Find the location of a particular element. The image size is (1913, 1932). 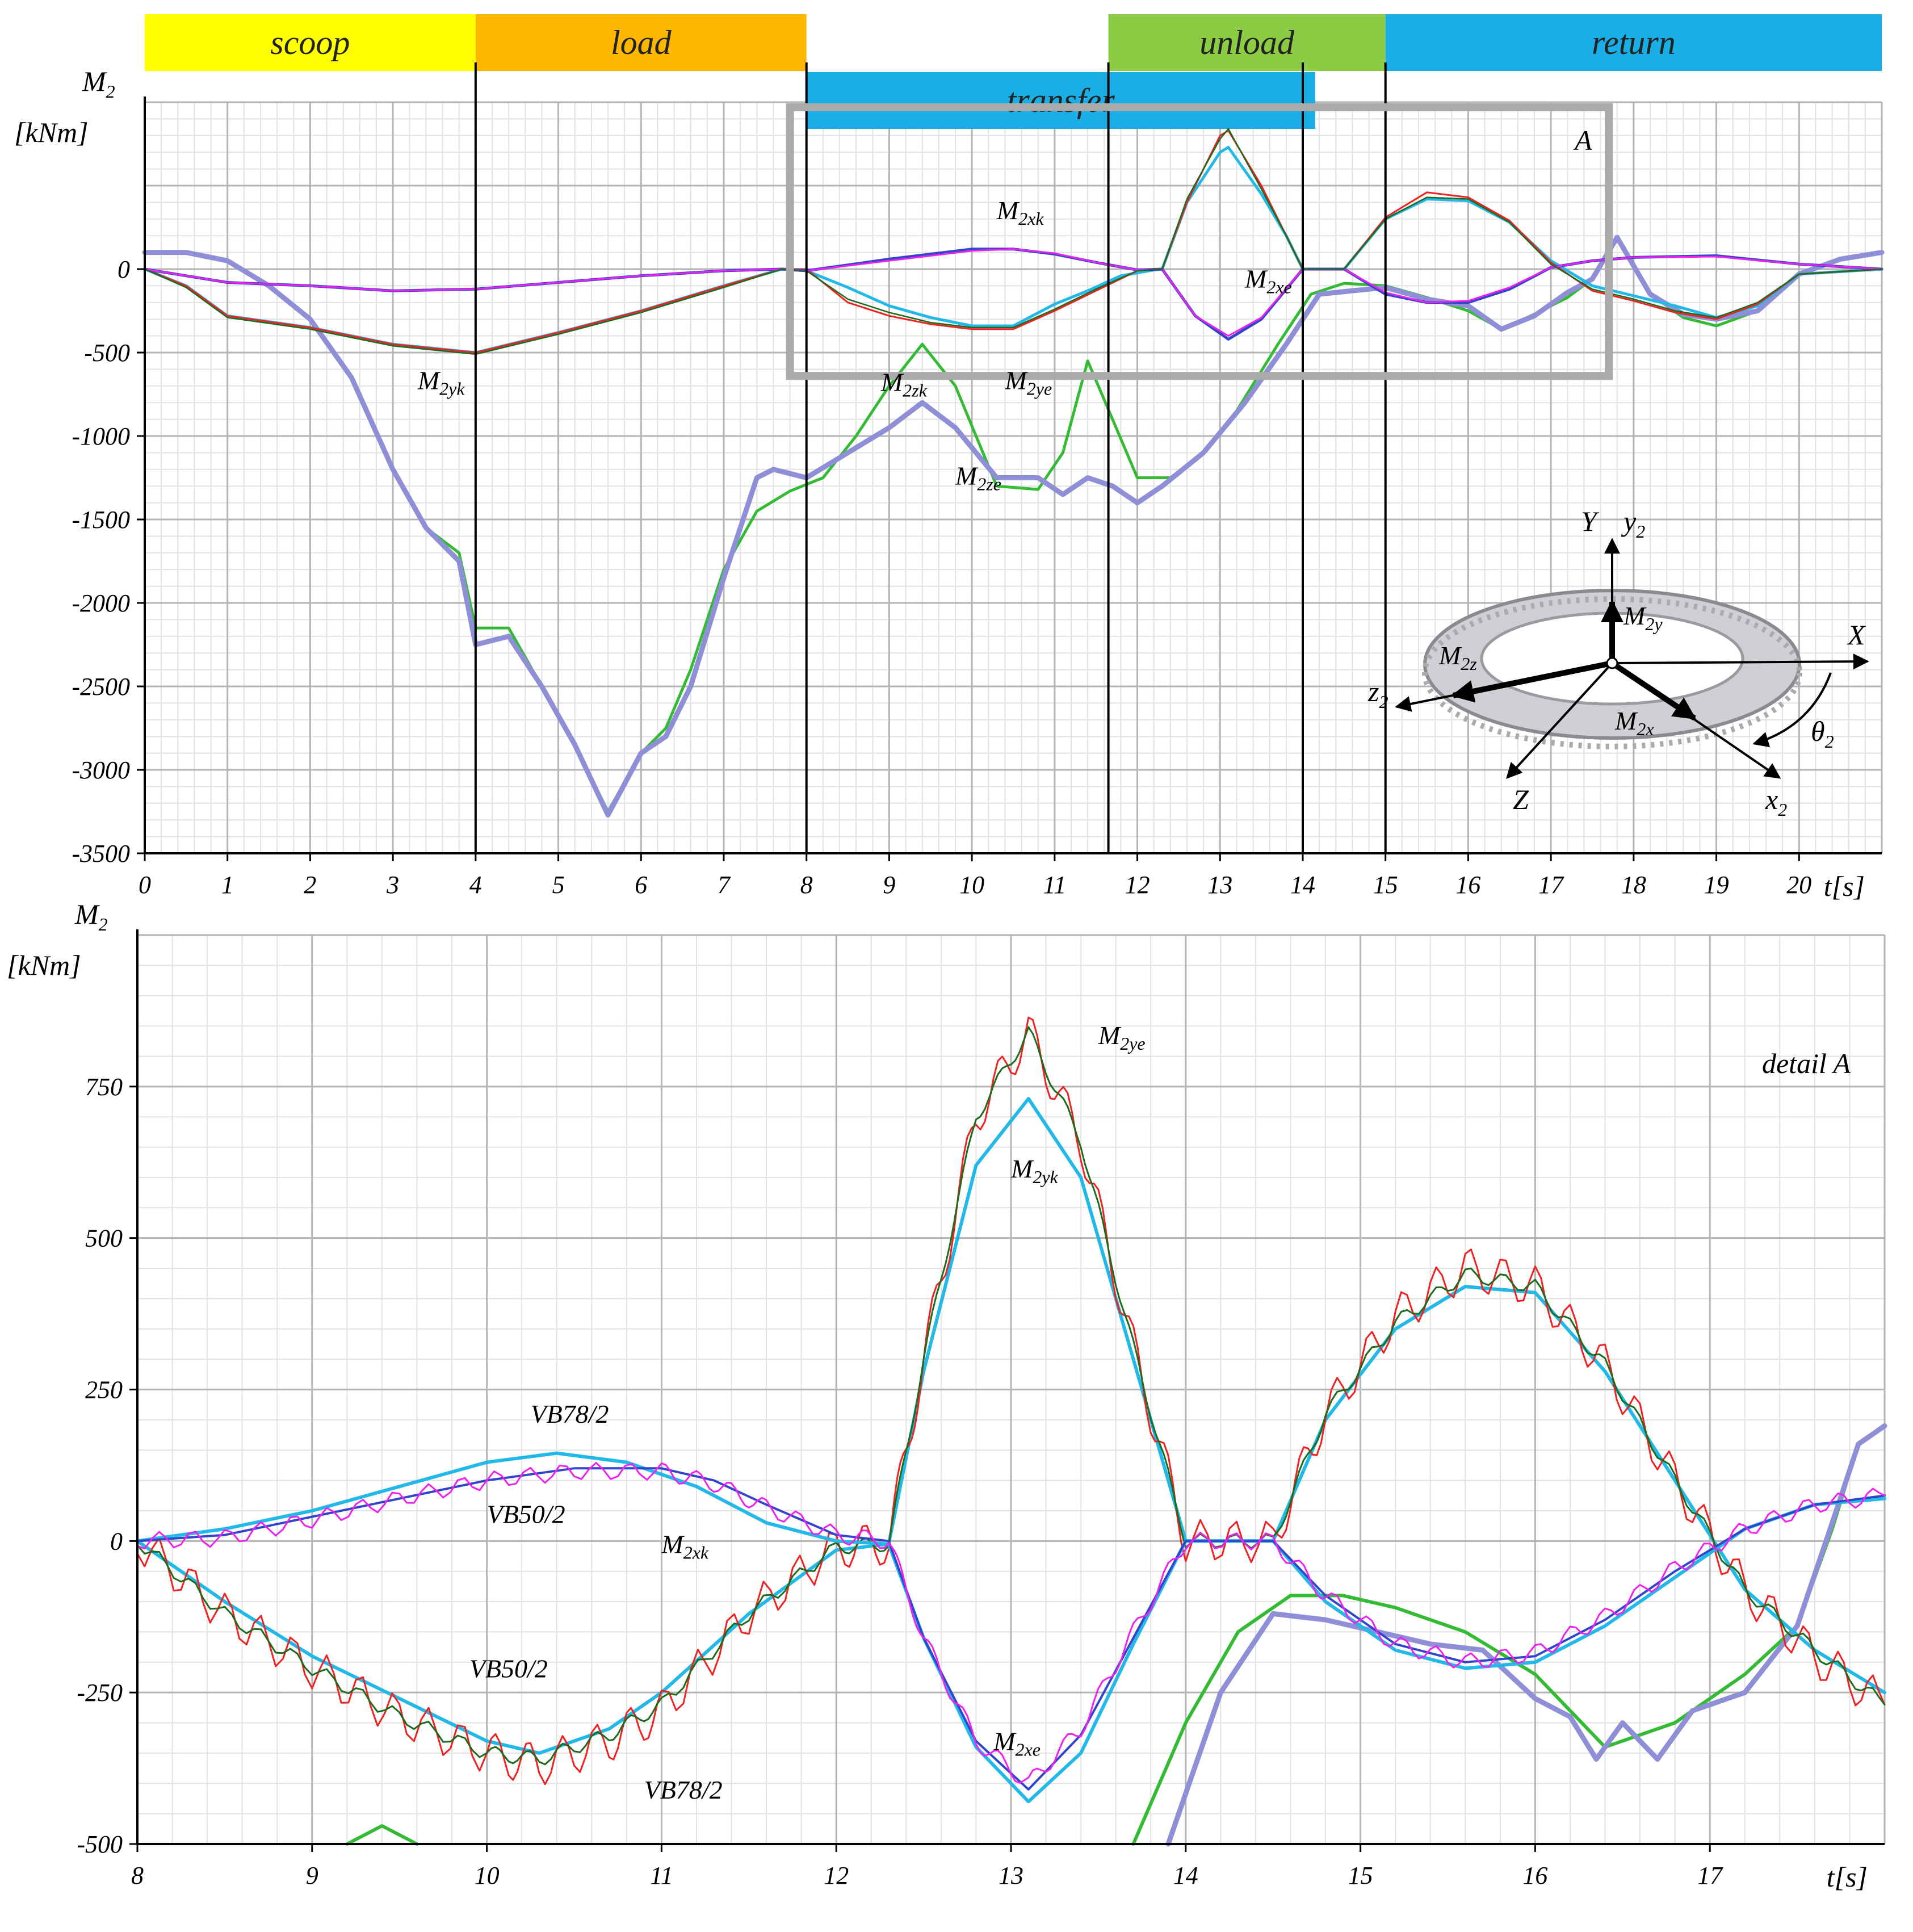

phase-bar-load is located at coordinates (641, 42).